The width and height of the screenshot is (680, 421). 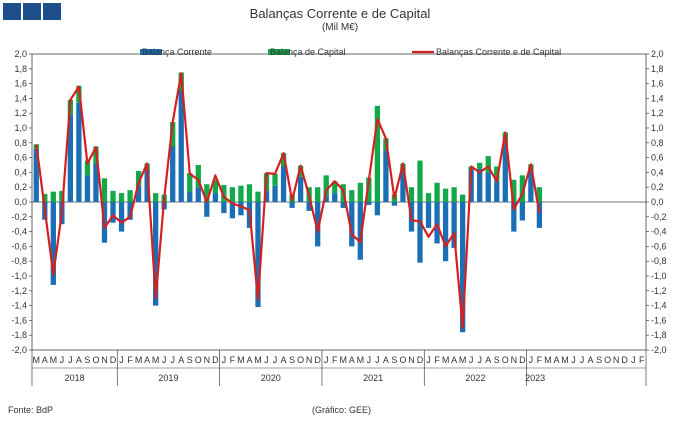 What do you see at coordinates (342, 410) in the screenshot?
I see `credit-note: (Gráfico: GEE)` at bounding box center [342, 410].